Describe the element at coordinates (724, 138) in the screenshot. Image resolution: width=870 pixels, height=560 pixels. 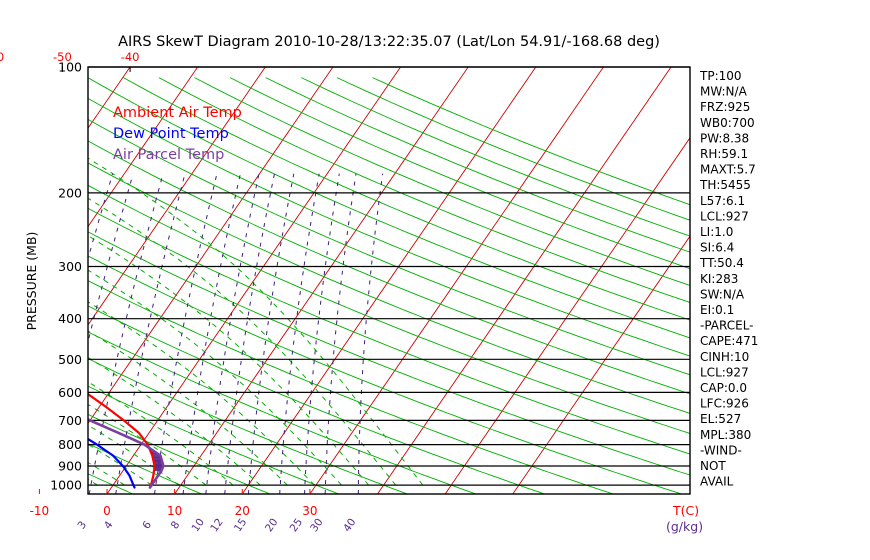
I see `stat-line: PW:8.38` at that location.